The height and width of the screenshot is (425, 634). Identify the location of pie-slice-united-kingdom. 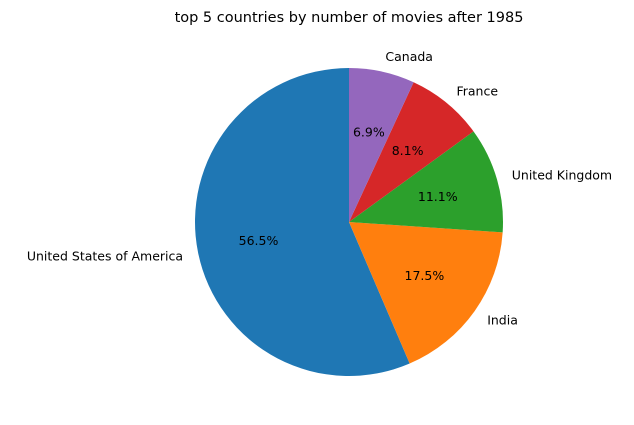
(426, 182).